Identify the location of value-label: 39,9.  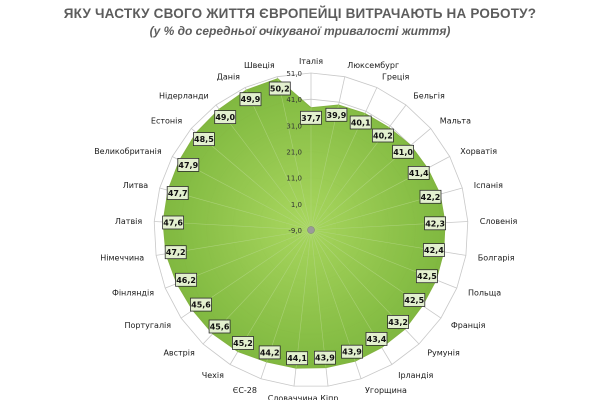
(336, 114).